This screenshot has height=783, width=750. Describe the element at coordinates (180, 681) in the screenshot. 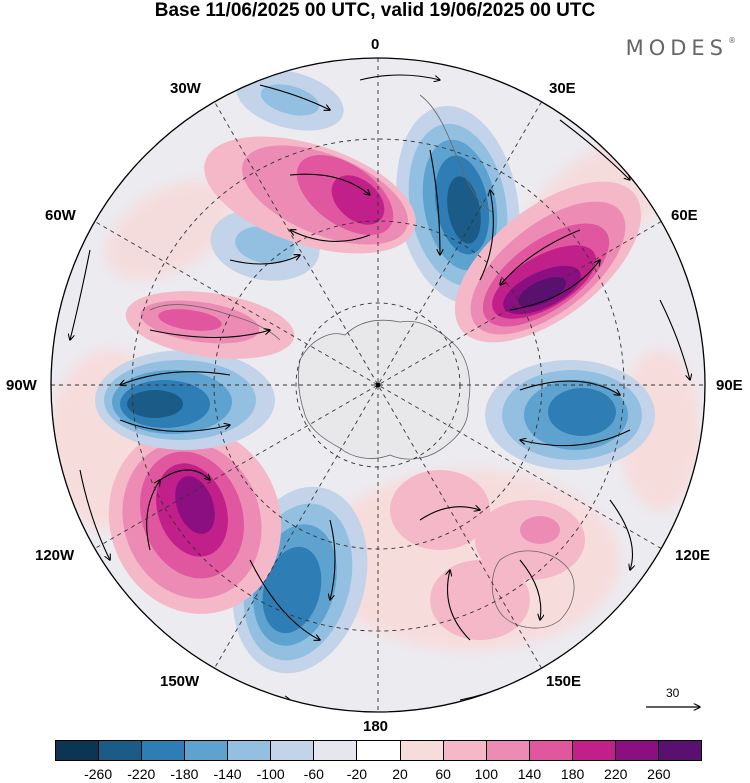

I see `longitude-label-150w: 150W` at that location.